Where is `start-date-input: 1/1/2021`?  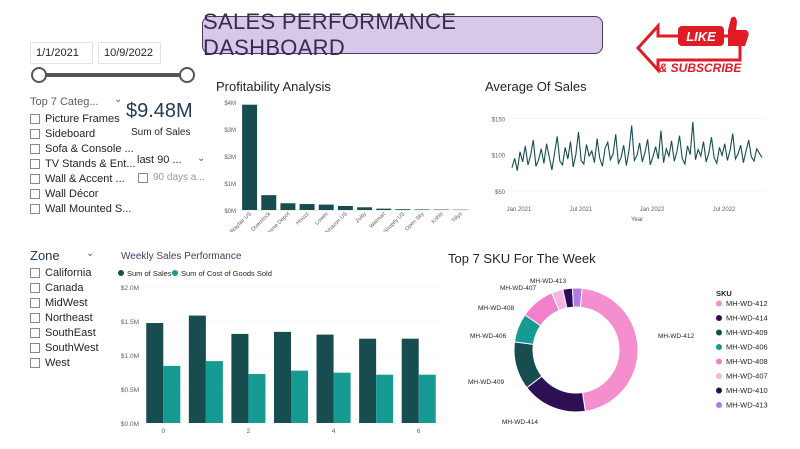 start-date-input: 1/1/2021 is located at coordinates (61, 53).